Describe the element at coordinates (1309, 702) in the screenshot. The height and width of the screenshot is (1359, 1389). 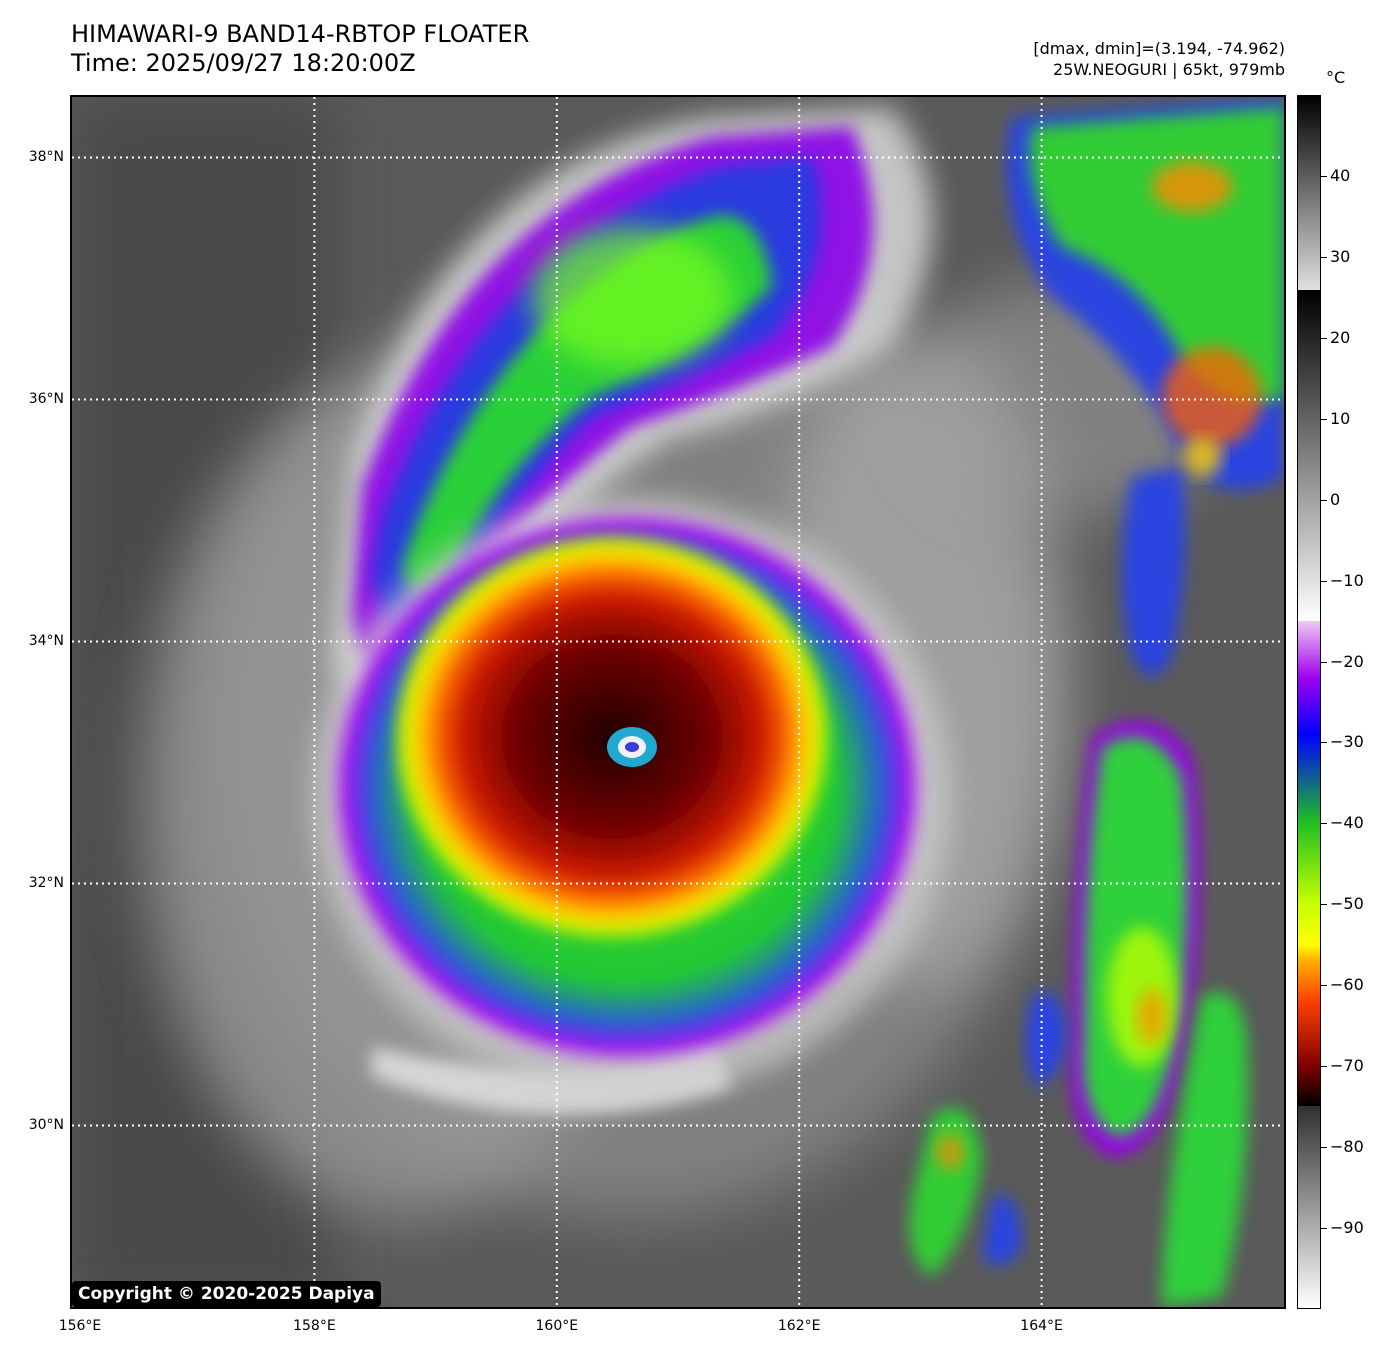
I see `colorbar` at that location.